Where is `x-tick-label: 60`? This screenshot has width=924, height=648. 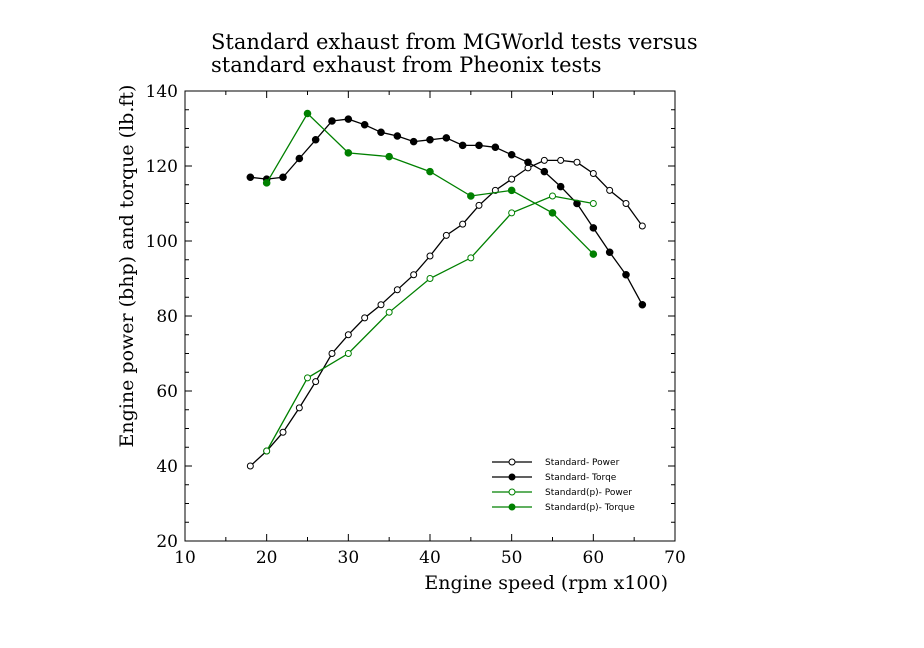 x-tick-label: 60 is located at coordinates (594, 558).